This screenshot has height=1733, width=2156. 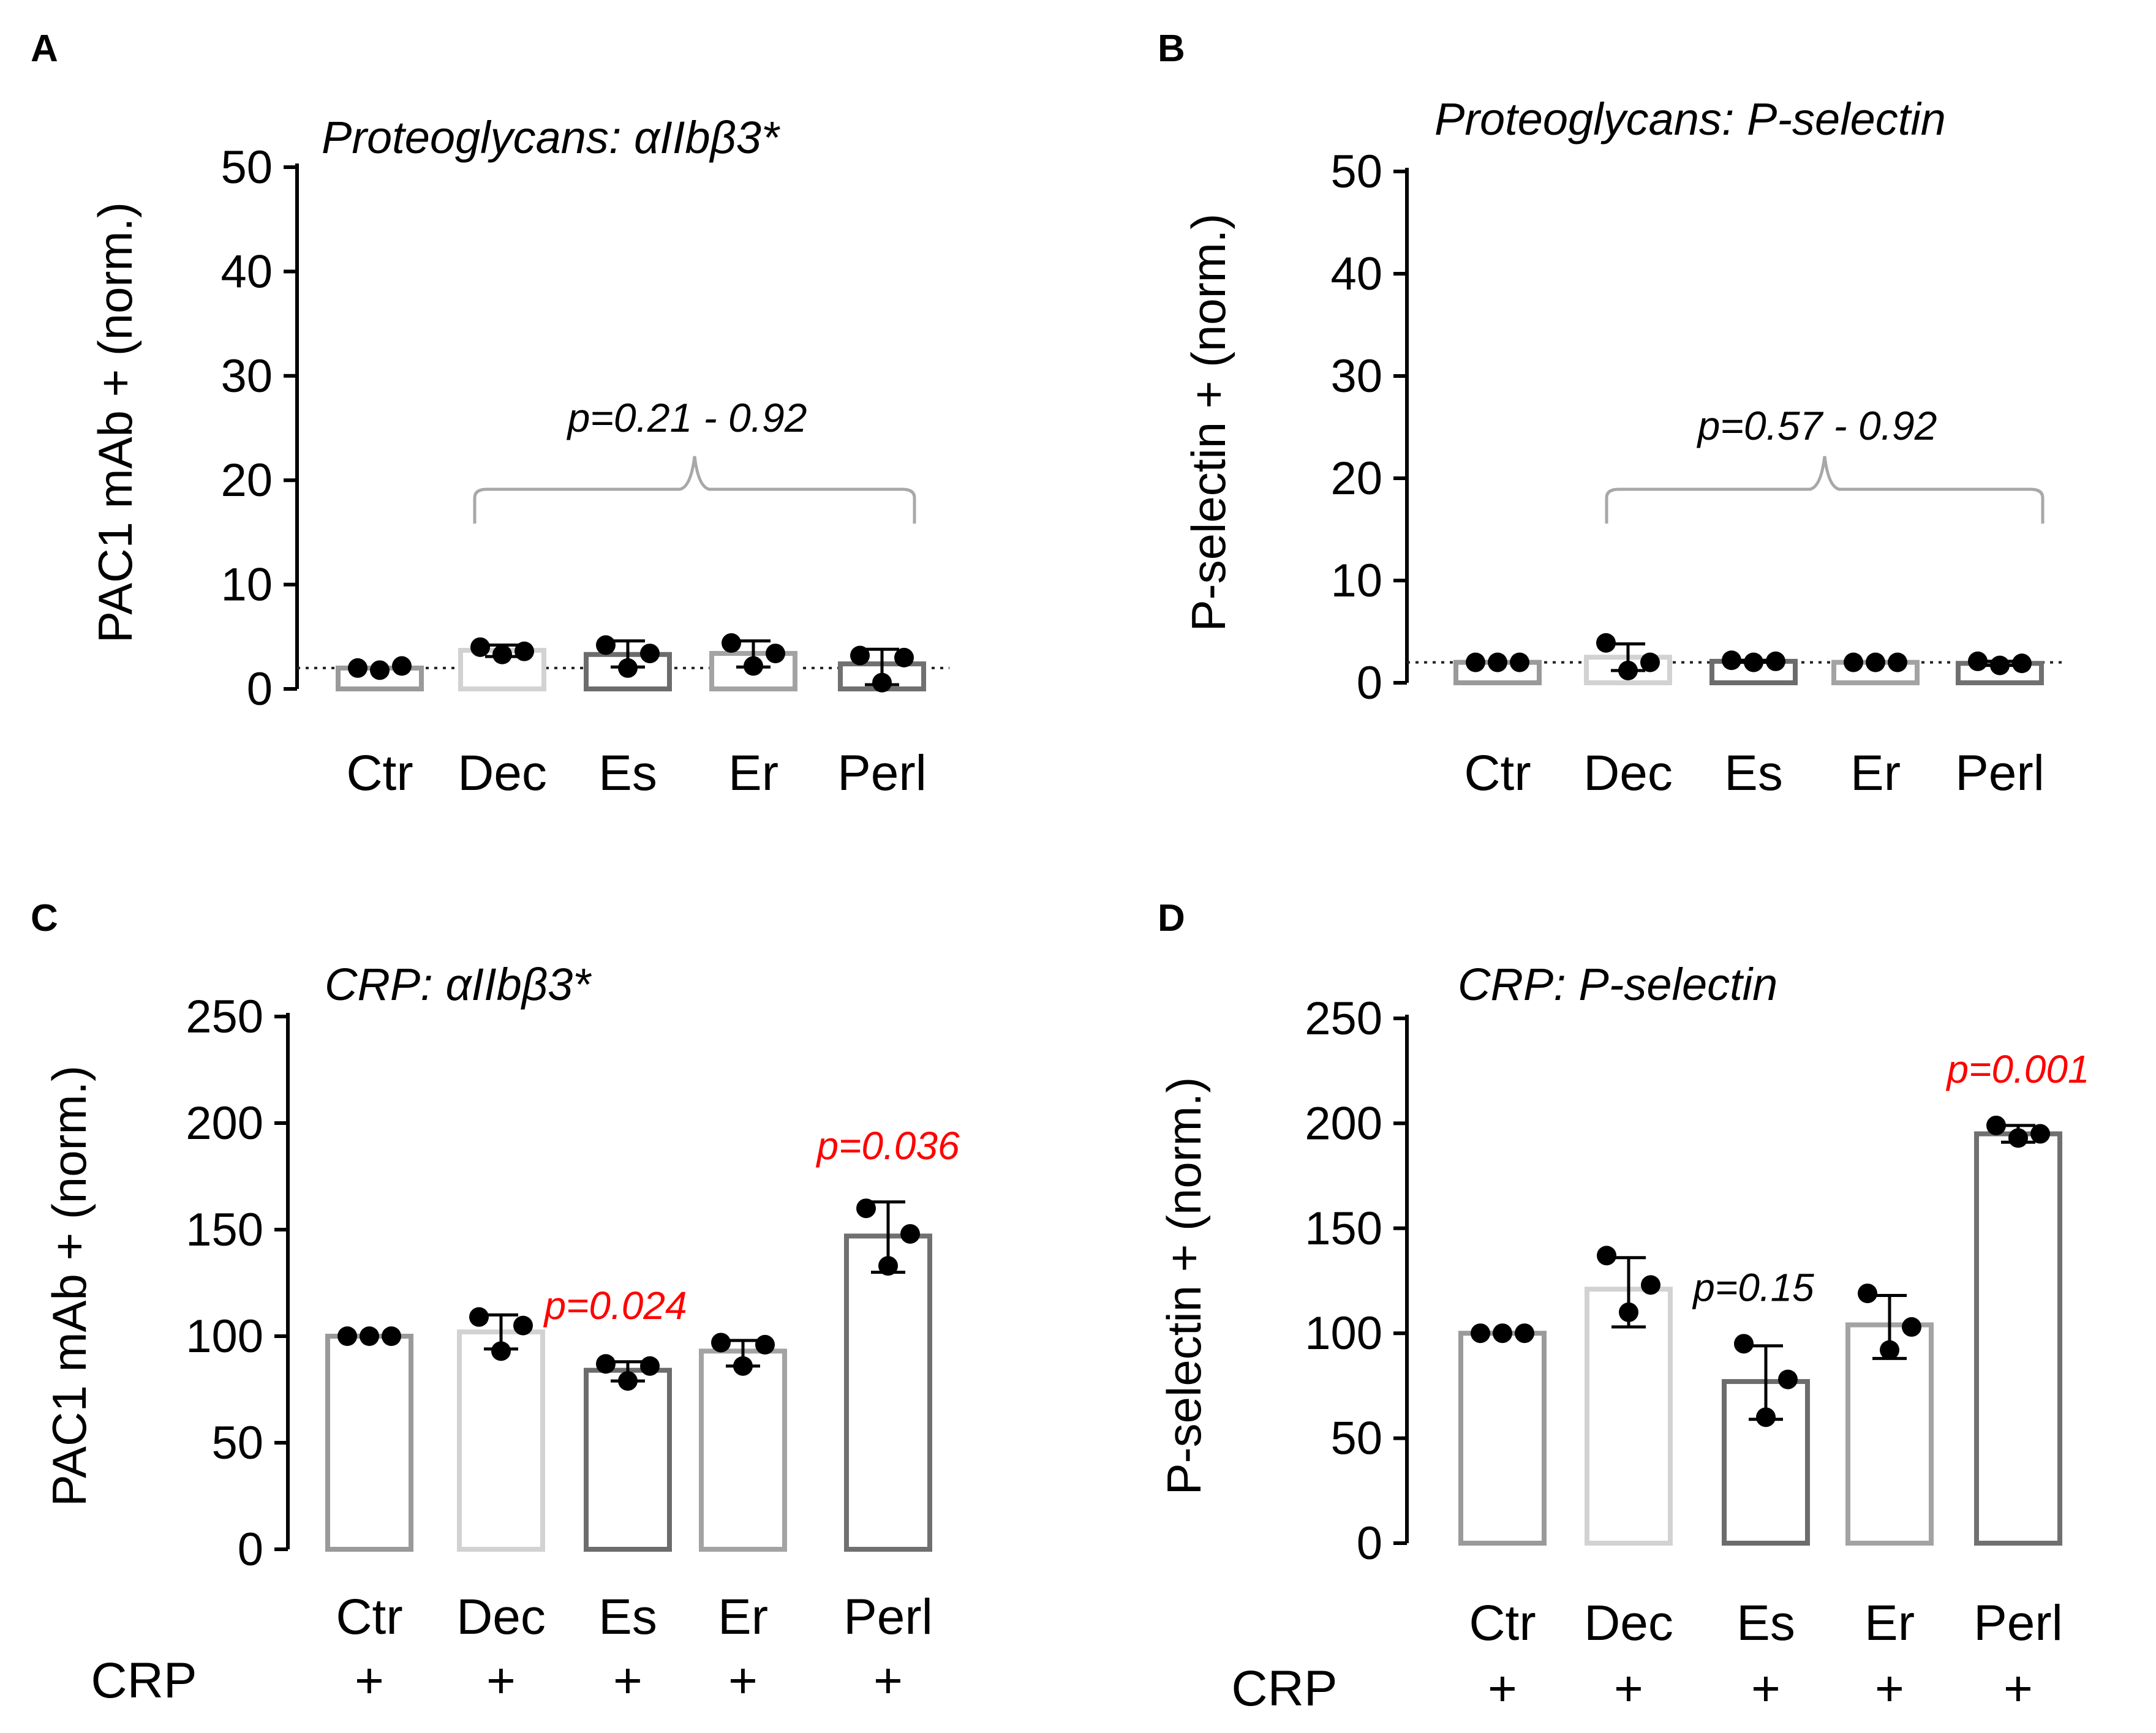 I want to click on panel-d-point-ctr, so click(x=1481, y=1333).